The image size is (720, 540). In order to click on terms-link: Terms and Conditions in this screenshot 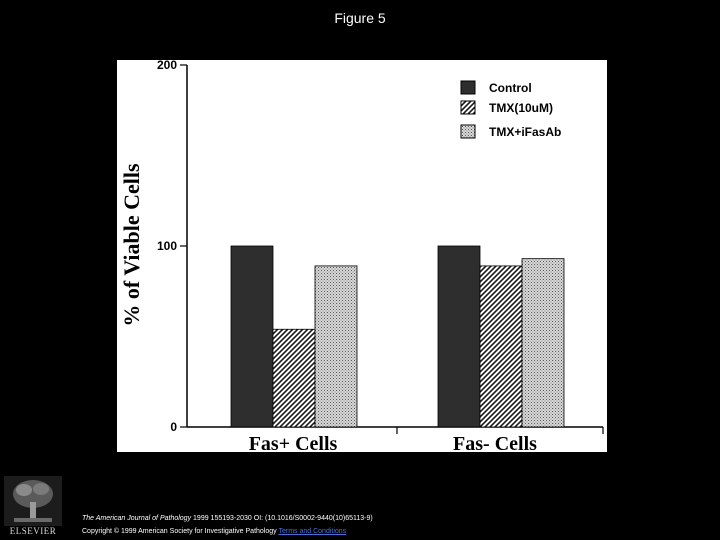, I will do `click(312, 531)`.